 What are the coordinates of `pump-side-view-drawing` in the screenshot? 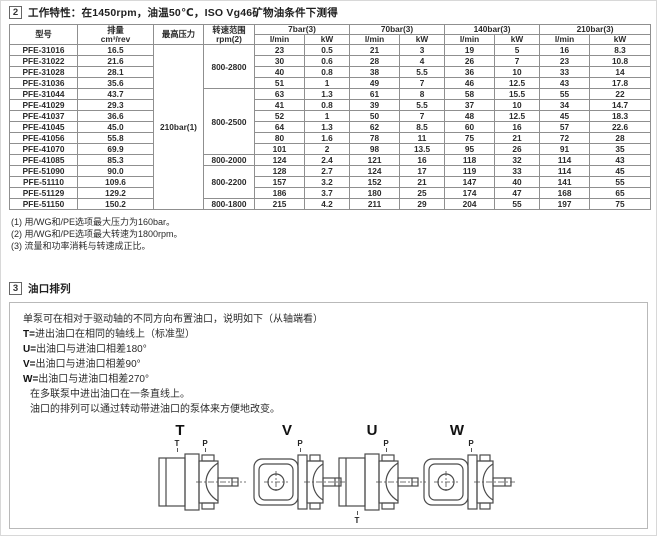 It's located at (202, 482).